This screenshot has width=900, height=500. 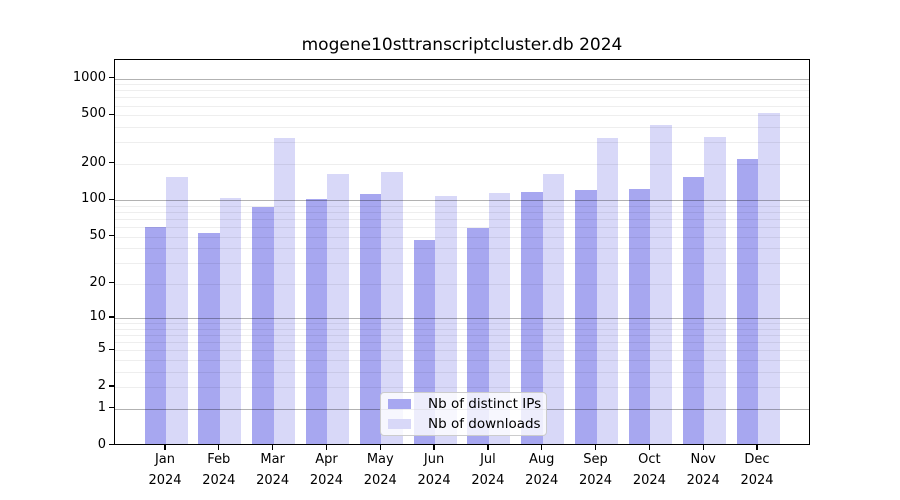 What do you see at coordinates (463, 414) in the screenshot?
I see `legend: Nb of distinct IPs Nb of downloads` at bounding box center [463, 414].